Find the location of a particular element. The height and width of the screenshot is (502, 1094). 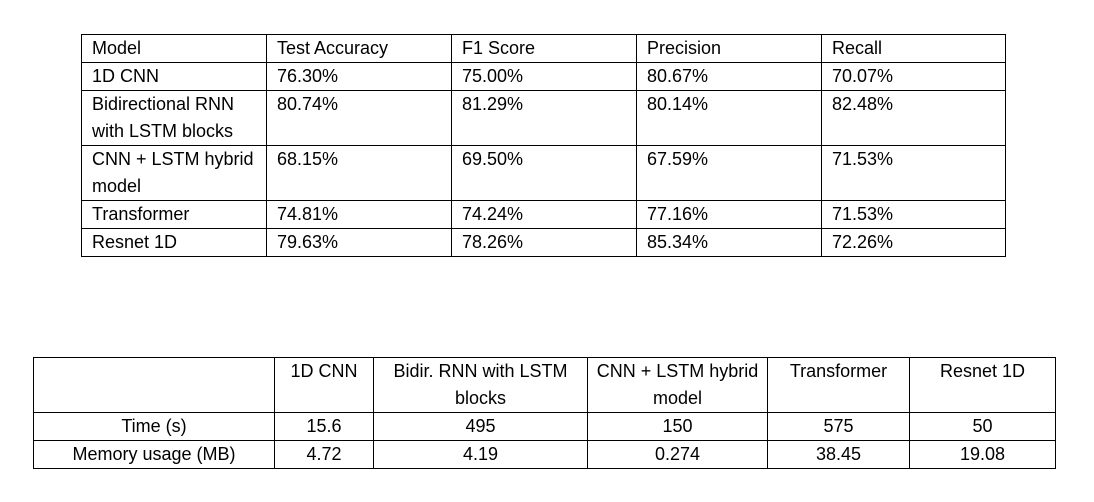

table-cell: 69.50% is located at coordinates (544, 173).